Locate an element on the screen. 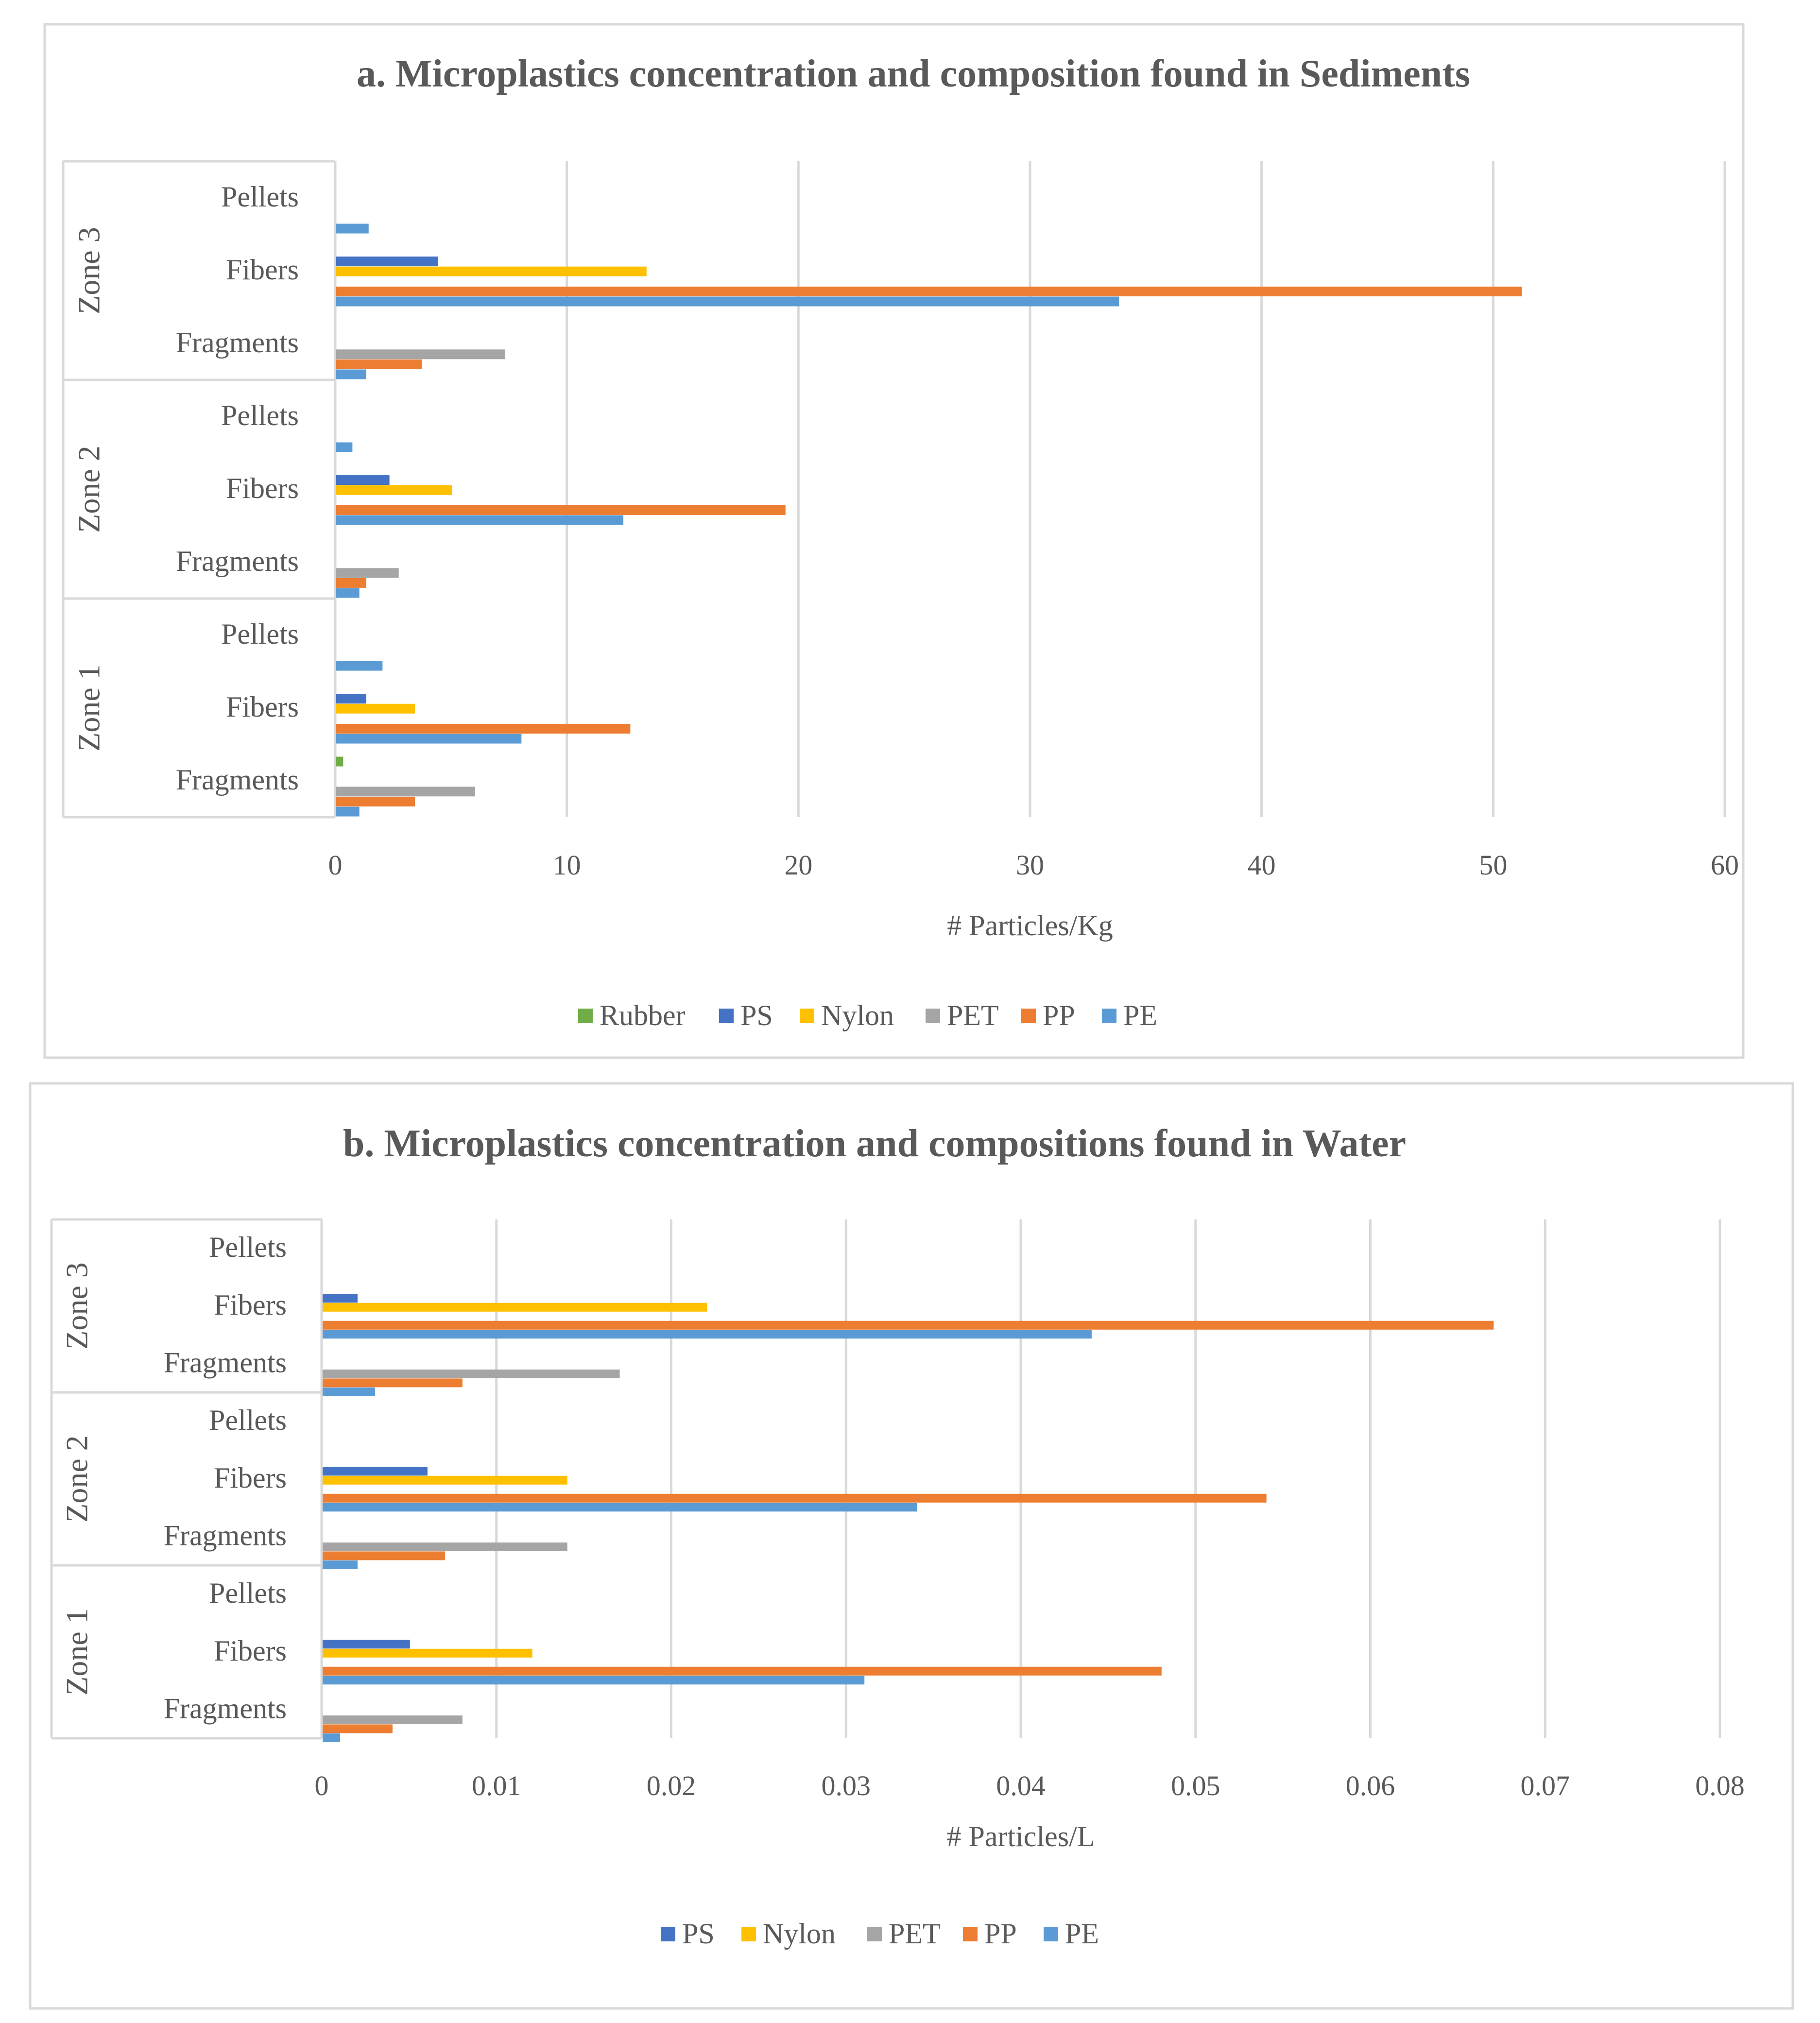  x-axis-title: # Particles/Kg is located at coordinates (1030, 925).